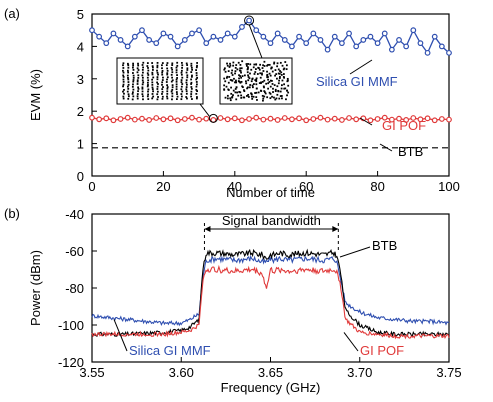 This screenshot has height=402, width=493. What do you see at coordinates (74, 288) in the screenshot?
I see `panel-b-y-tick-label: -80` at bounding box center [74, 288].